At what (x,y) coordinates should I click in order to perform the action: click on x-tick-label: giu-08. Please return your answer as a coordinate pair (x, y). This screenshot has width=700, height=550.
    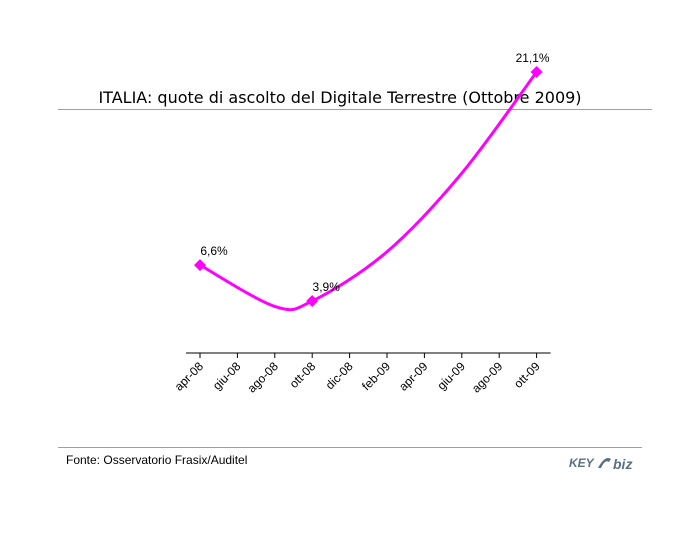
    Looking at the image, I should click on (227, 376).